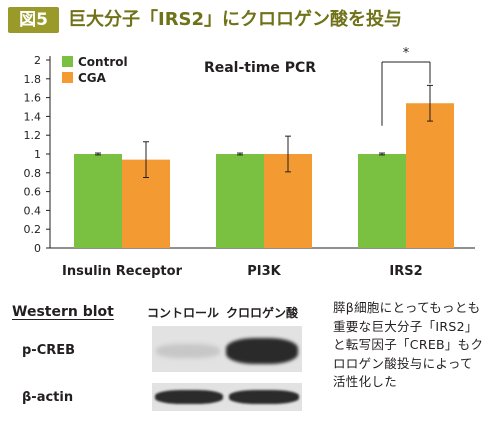  Describe the element at coordinates (67, 77) in the screenshot. I see `legend-swatch-cga` at that location.